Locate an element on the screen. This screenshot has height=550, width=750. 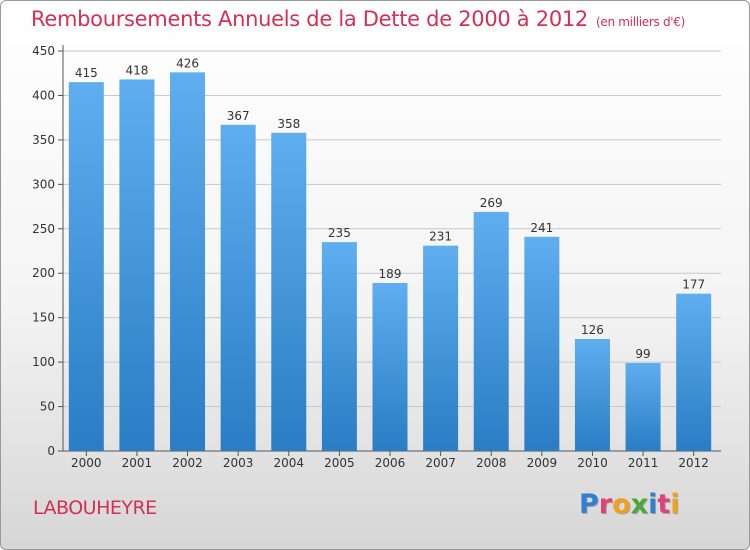
y-tick-label: 150 is located at coordinates (43, 318).